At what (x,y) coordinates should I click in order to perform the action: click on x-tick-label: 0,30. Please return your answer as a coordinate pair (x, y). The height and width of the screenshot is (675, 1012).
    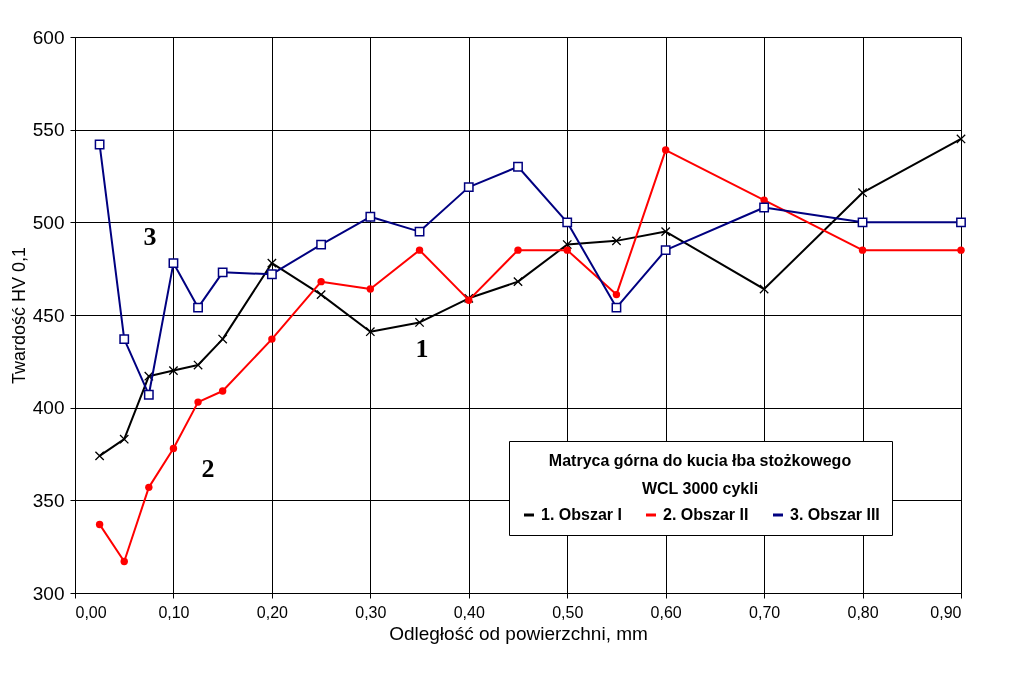
    Looking at the image, I should click on (371, 612).